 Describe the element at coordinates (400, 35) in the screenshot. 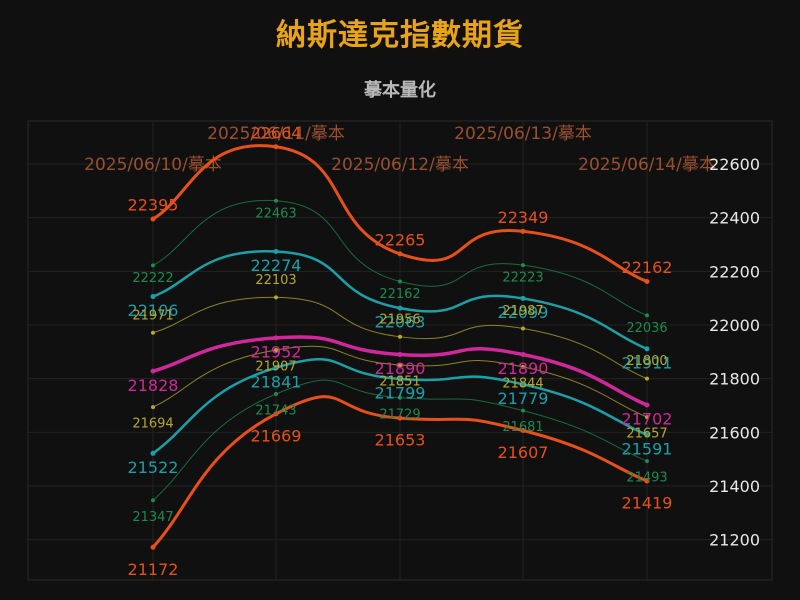

I see `chart-title: 納斯達克指數期貨` at that location.